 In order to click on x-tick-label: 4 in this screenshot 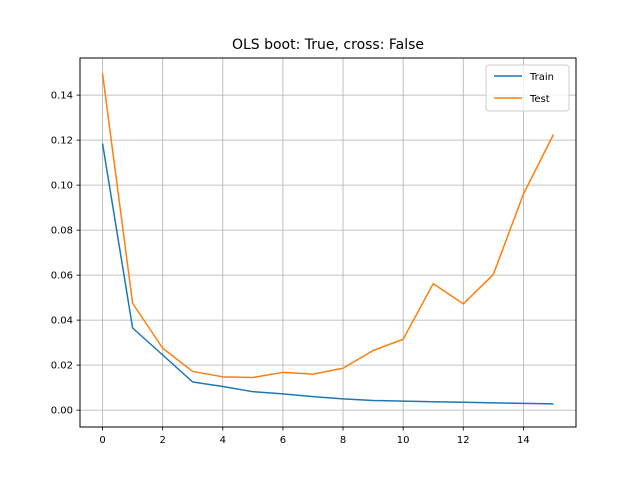, I will do `click(223, 440)`.